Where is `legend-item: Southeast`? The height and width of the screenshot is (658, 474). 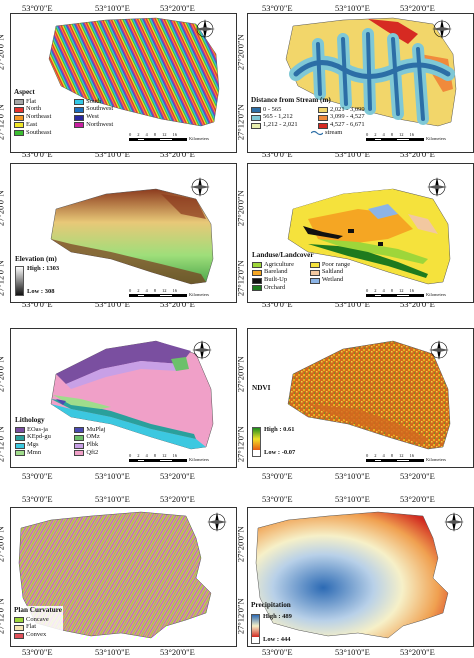
legend-item: Southeast is located at coordinates (42, 132).